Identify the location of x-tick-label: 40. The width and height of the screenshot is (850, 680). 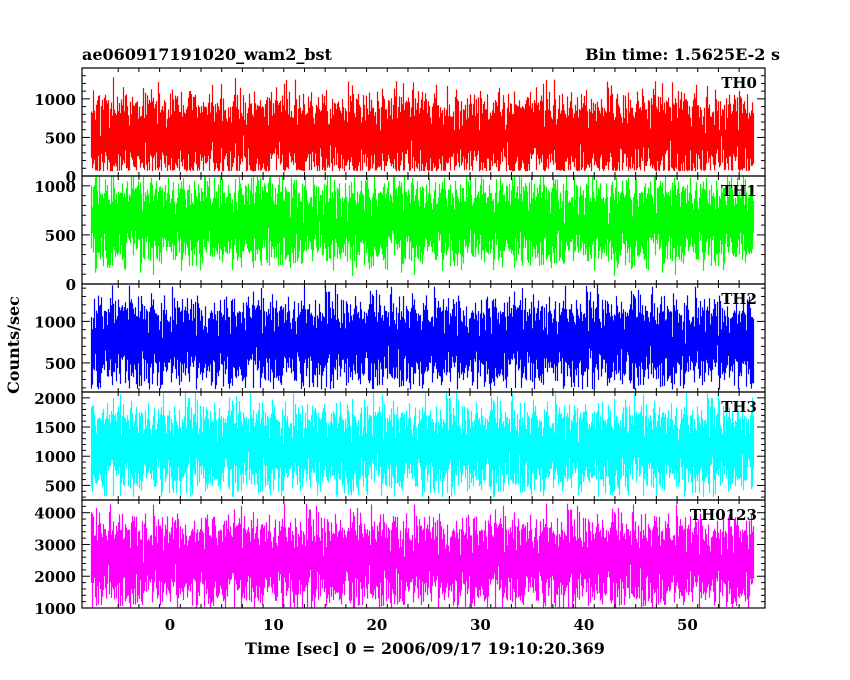
(583, 625).